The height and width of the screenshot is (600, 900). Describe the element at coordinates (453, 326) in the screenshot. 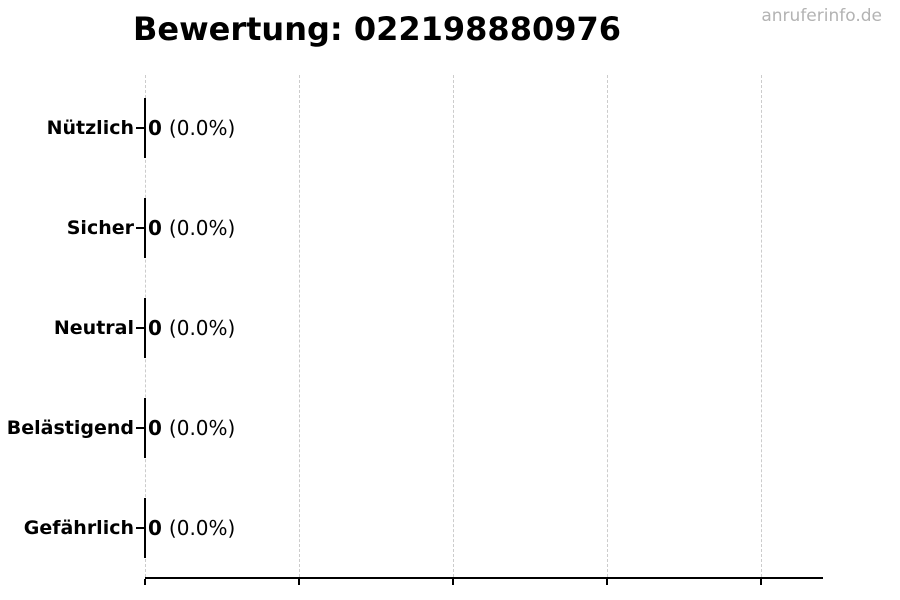

I see `gridline-x2` at that location.